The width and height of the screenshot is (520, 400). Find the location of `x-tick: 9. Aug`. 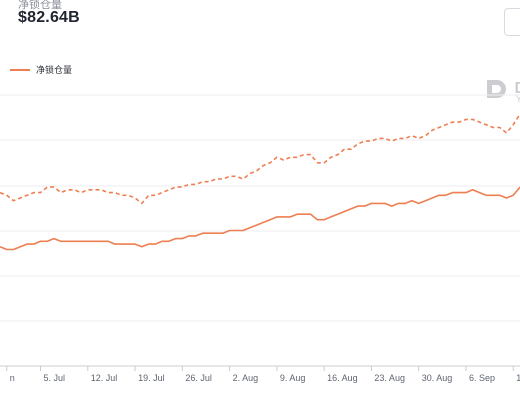

x-tick: 9. Aug is located at coordinates (291, 374).